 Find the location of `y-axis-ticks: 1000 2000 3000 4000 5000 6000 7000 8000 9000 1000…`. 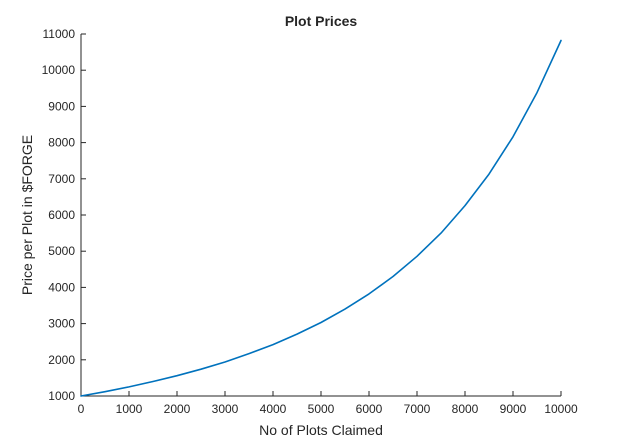

y-axis-ticks: 1000 2000 3000 4000 5000 6000 7000 8000 9000 1000… is located at coordinates (64, 215).